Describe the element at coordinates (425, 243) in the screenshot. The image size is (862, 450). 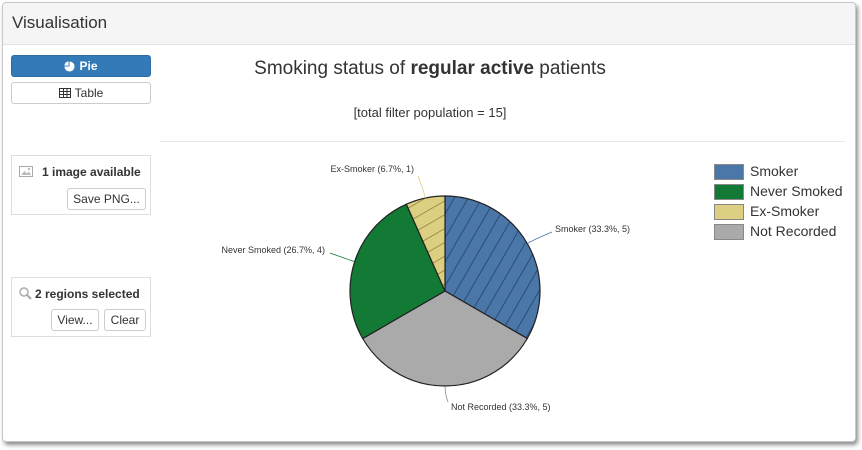
I see `pie-slice-ex-smoker` at that location.